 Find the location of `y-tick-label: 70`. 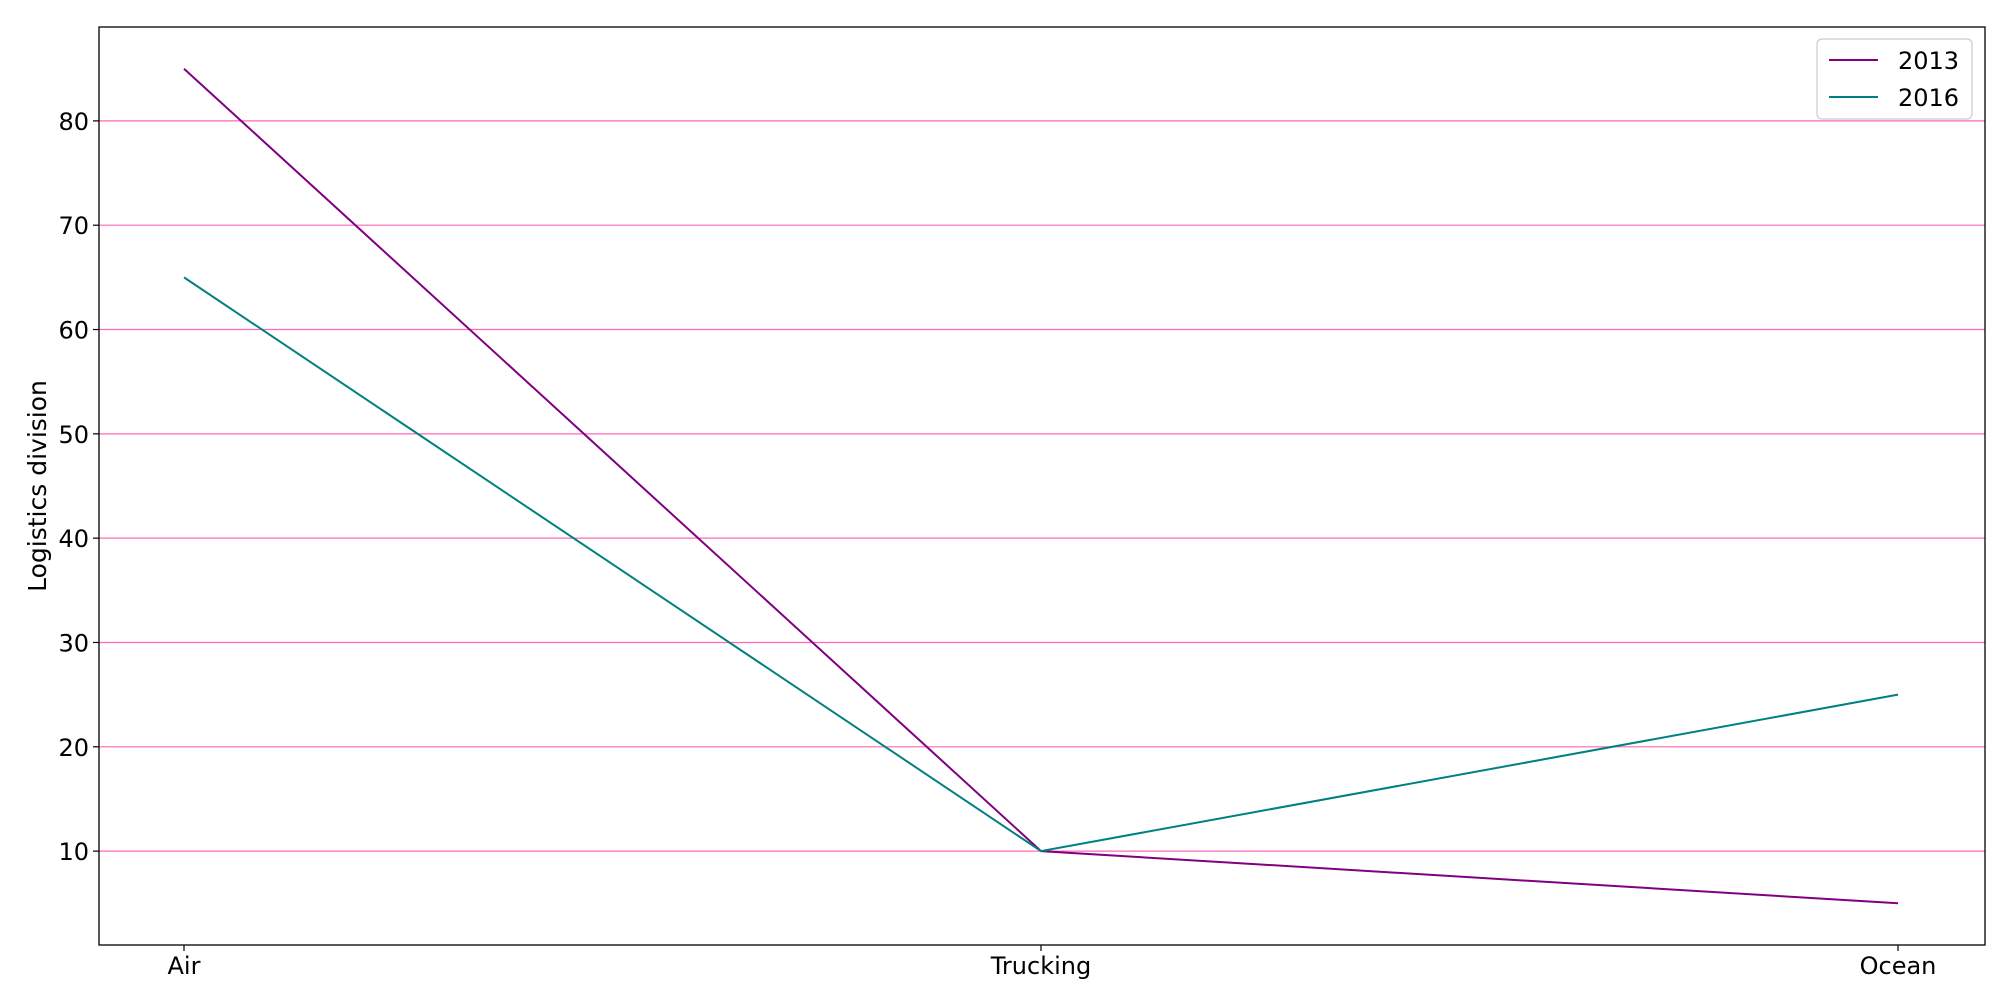

y-tick-label: 70 is located at coordinates (73, 226).